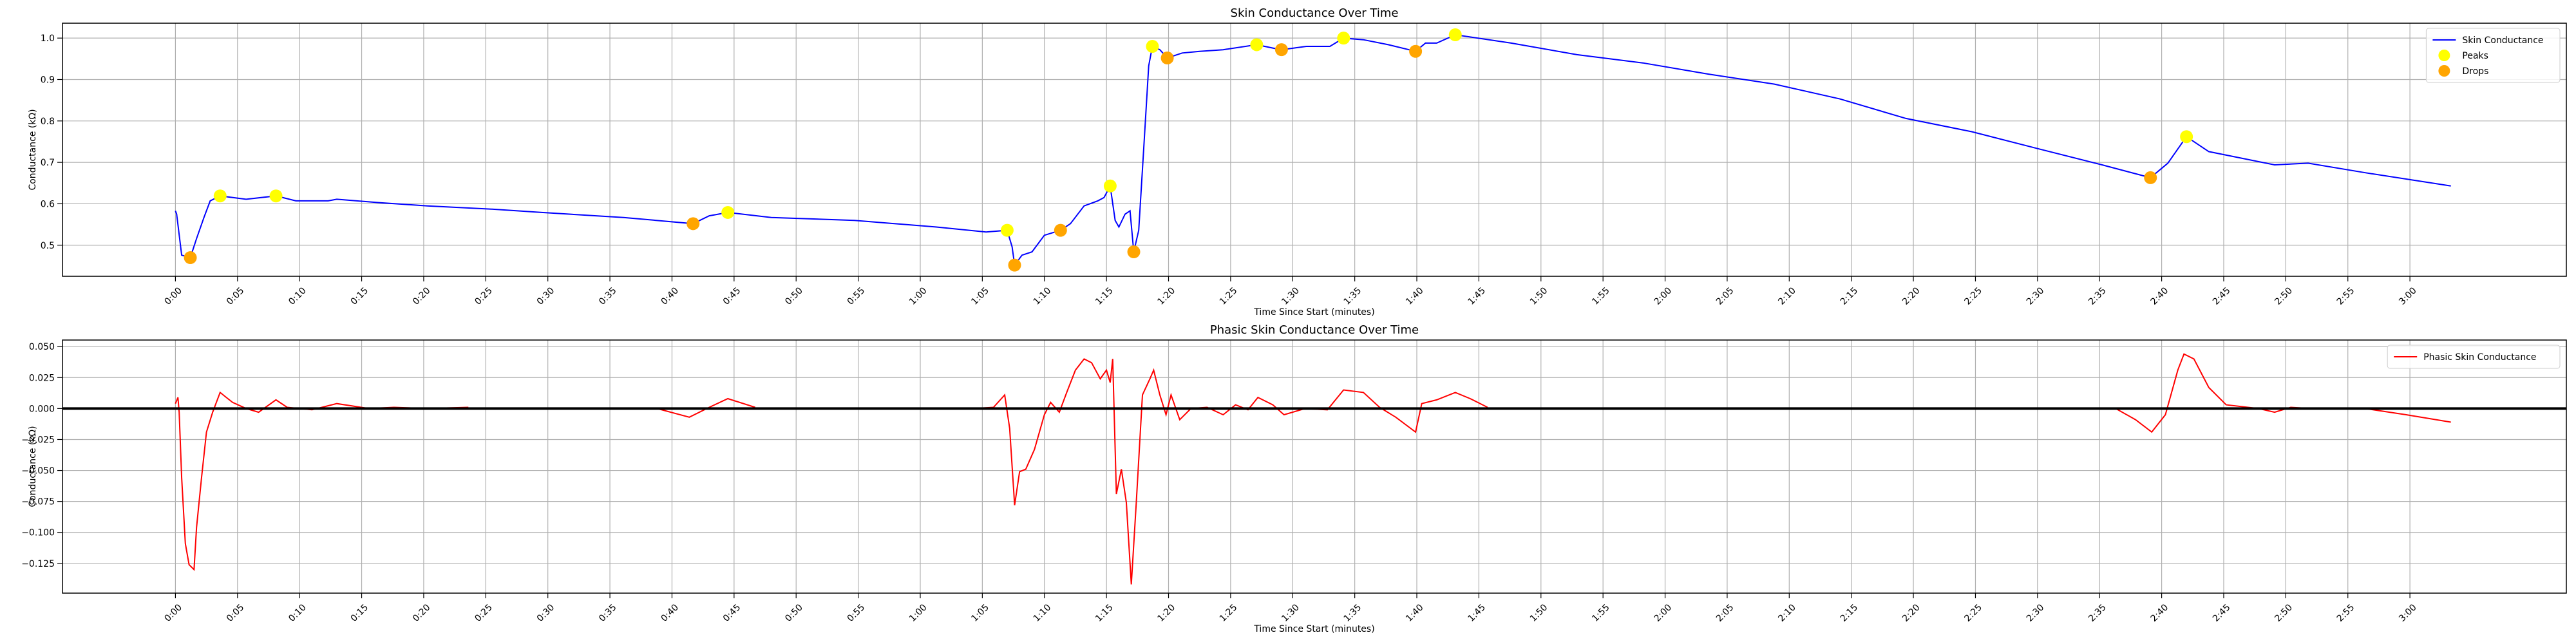 The width and height of the screenshot is (2576, 644). What do you see at coordinates (1850, 613) in the screenshot?
I see `x-tick-label: 2:15` at bounding box center [1850, 613].